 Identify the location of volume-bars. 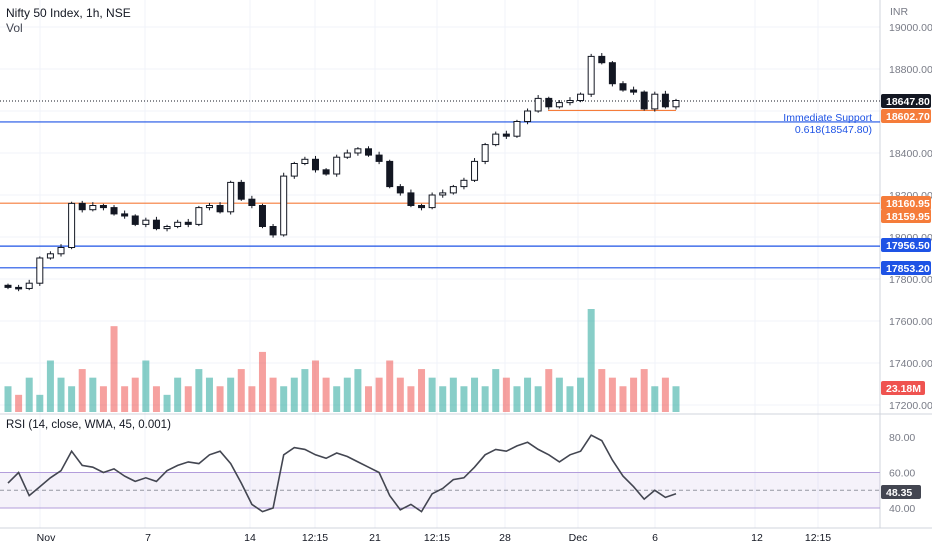
(342, 360).